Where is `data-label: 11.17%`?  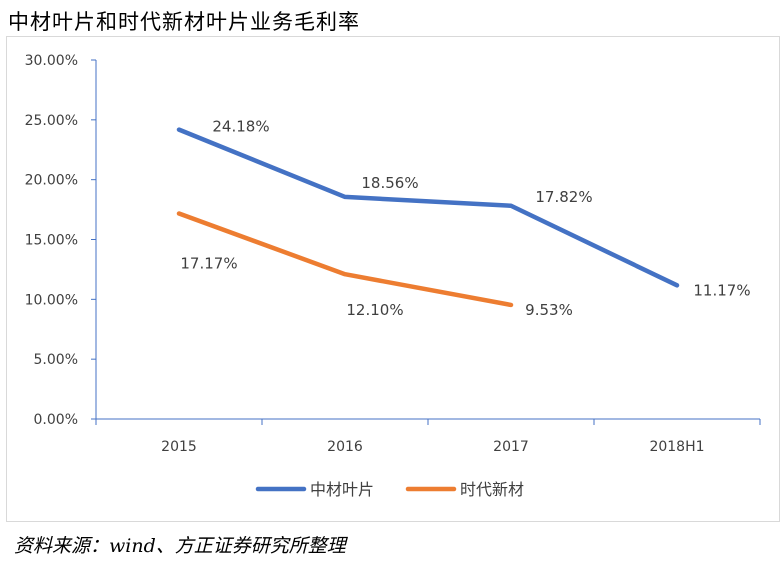
data-label: 11.17% is located at coordinates (721, 290).